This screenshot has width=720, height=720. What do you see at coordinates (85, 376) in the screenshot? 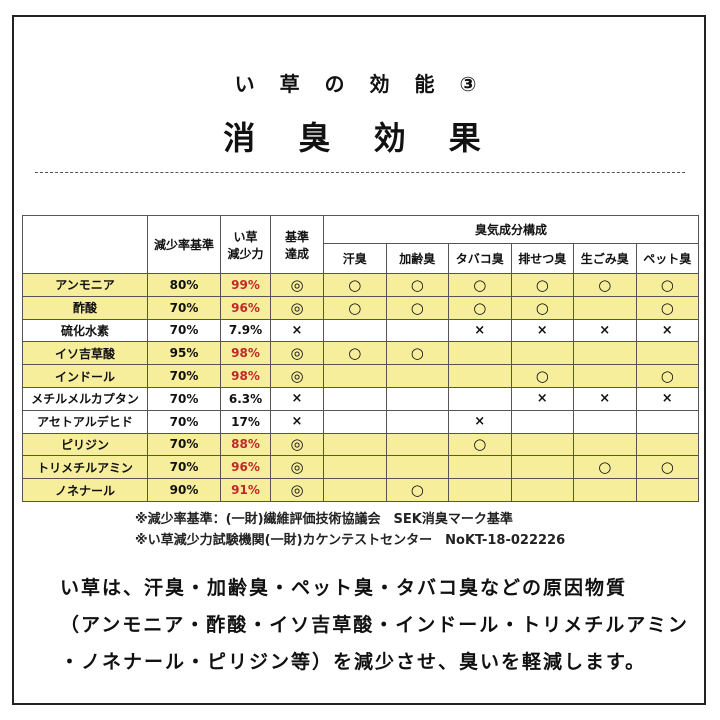
I see `substance-name: インドール` at bounding box center [85, 376].